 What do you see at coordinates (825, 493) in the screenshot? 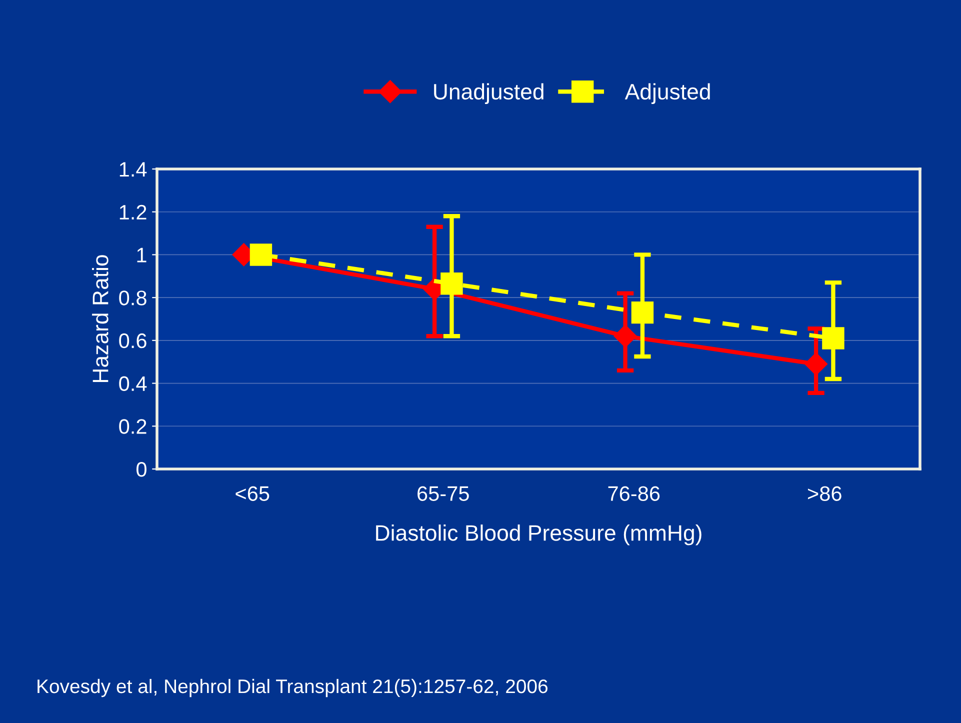
I see `x-tick-label: >86` at bounding box center [825, 493].